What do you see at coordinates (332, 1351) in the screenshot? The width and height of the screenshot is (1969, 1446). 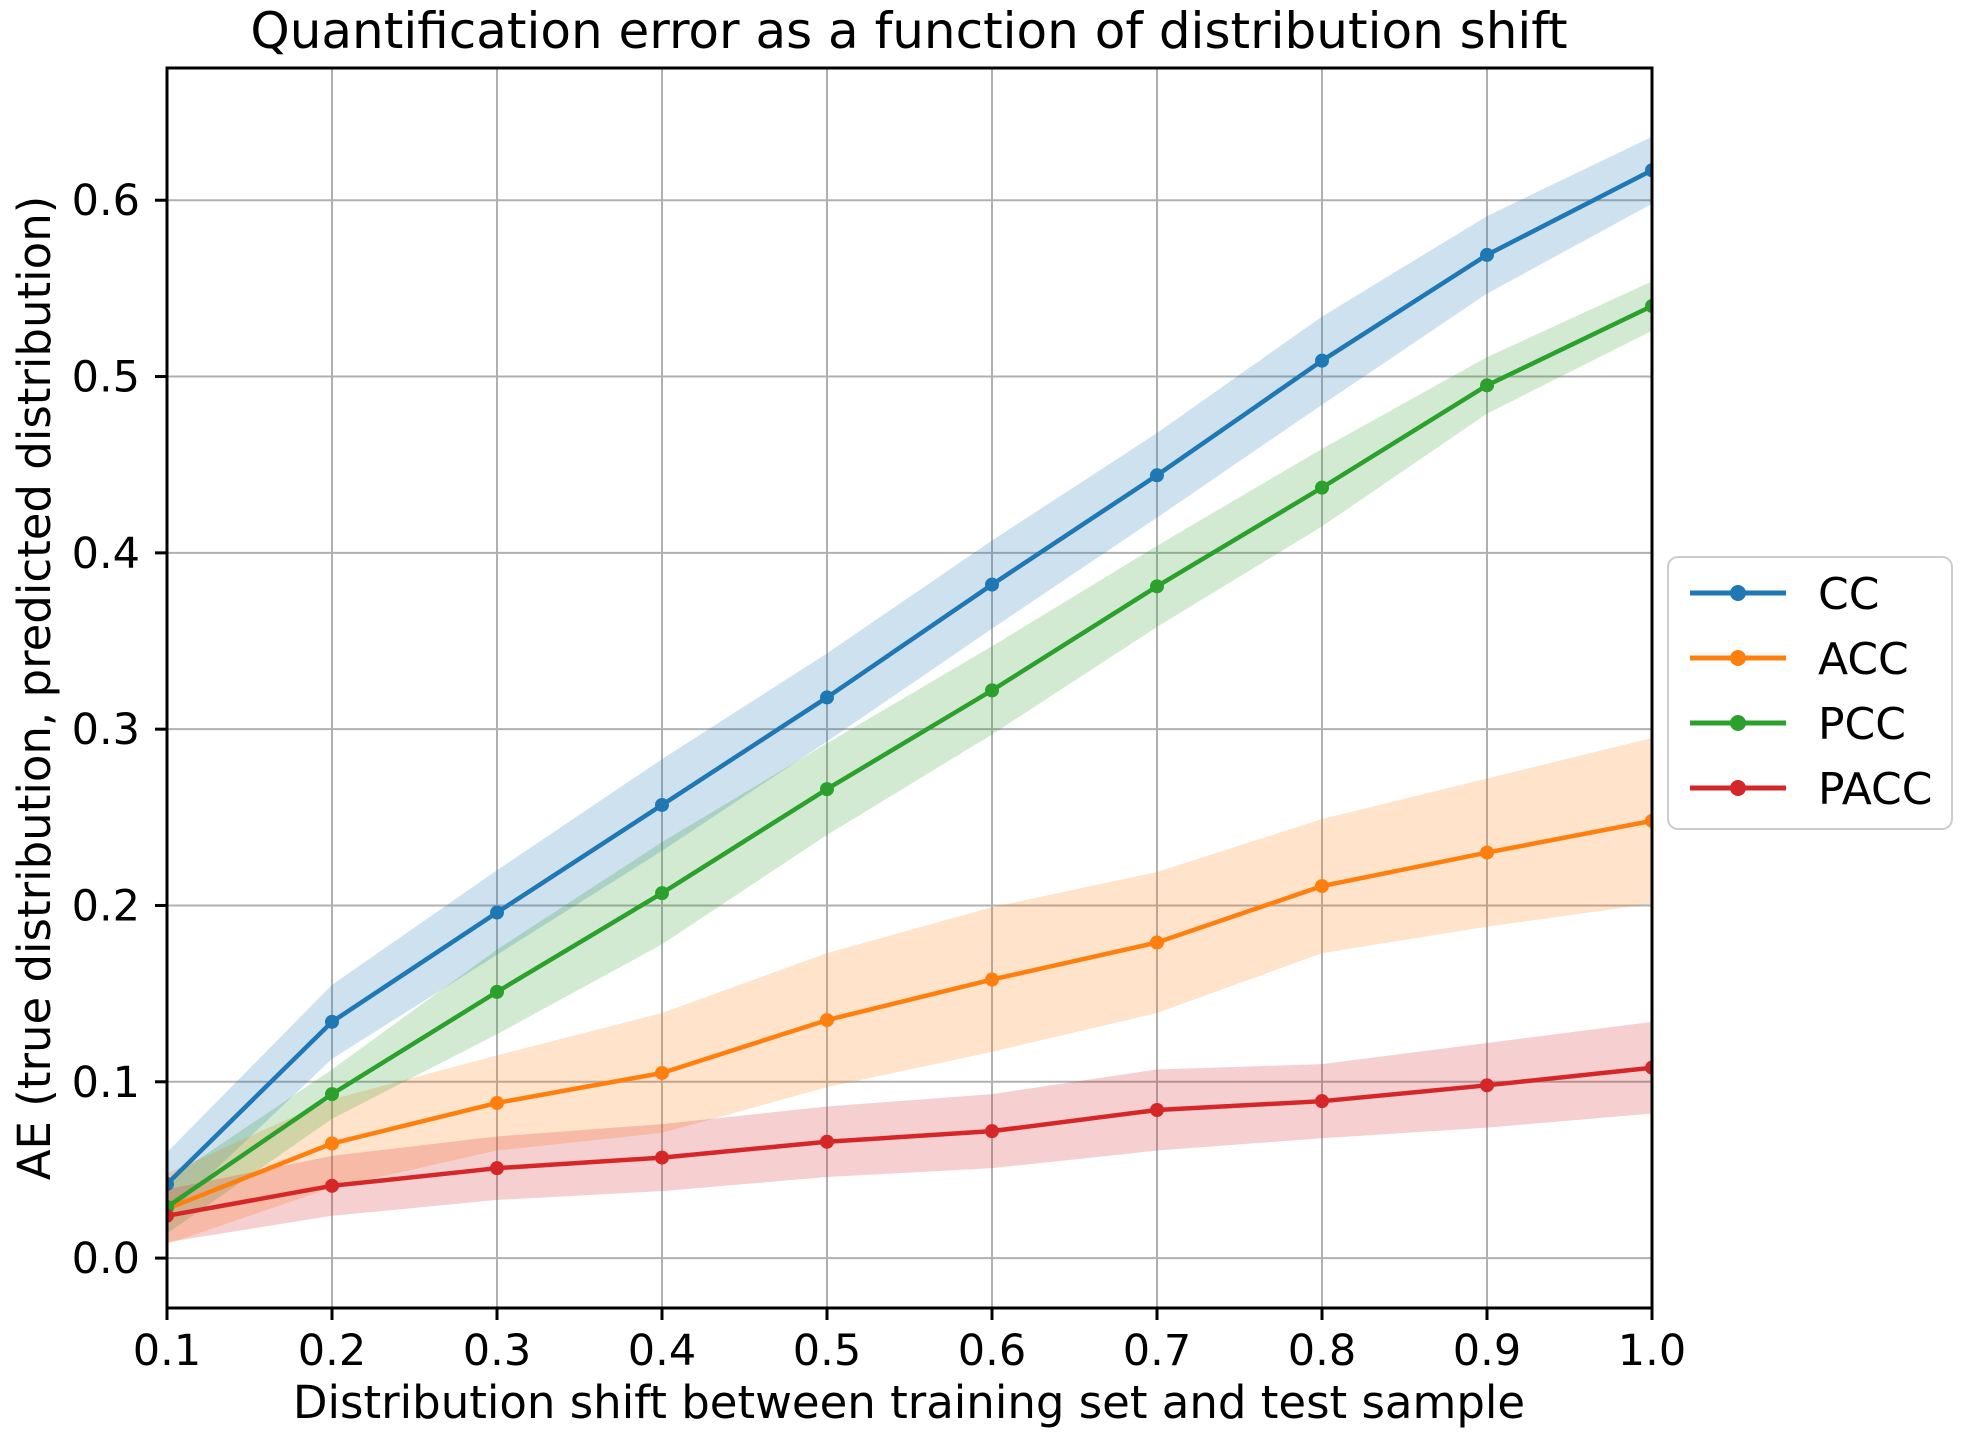 I see `x-tick-label: 0.2` at bounding box center [332, 1351].